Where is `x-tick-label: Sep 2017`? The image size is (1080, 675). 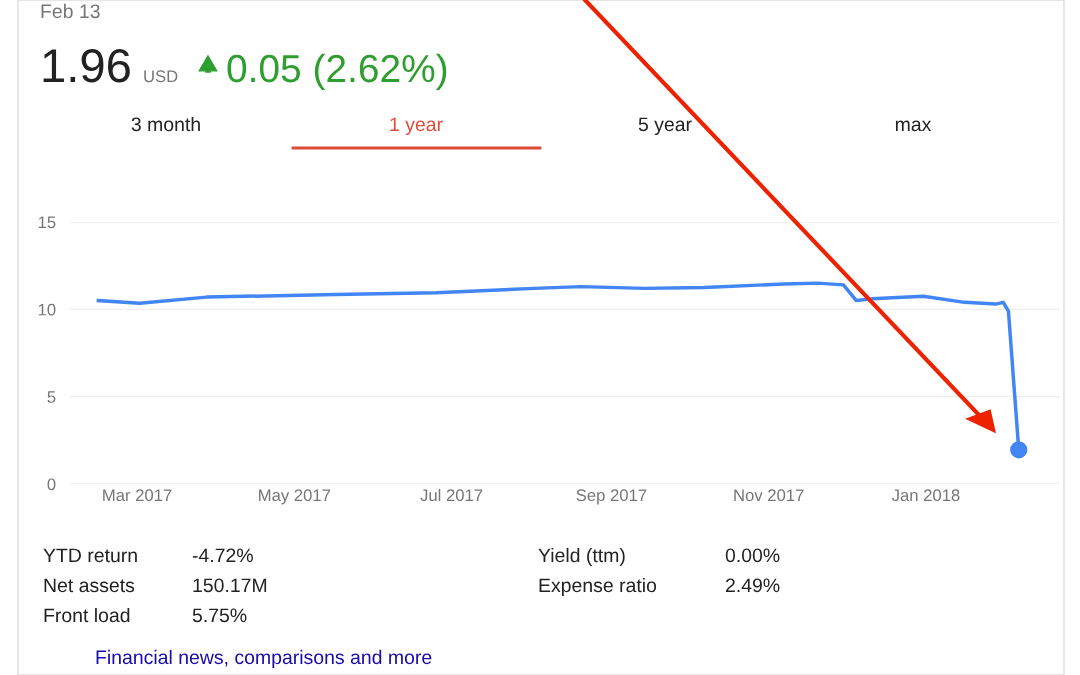 x-tick-label: Sep 2017 is located at coordinates (611, 497).